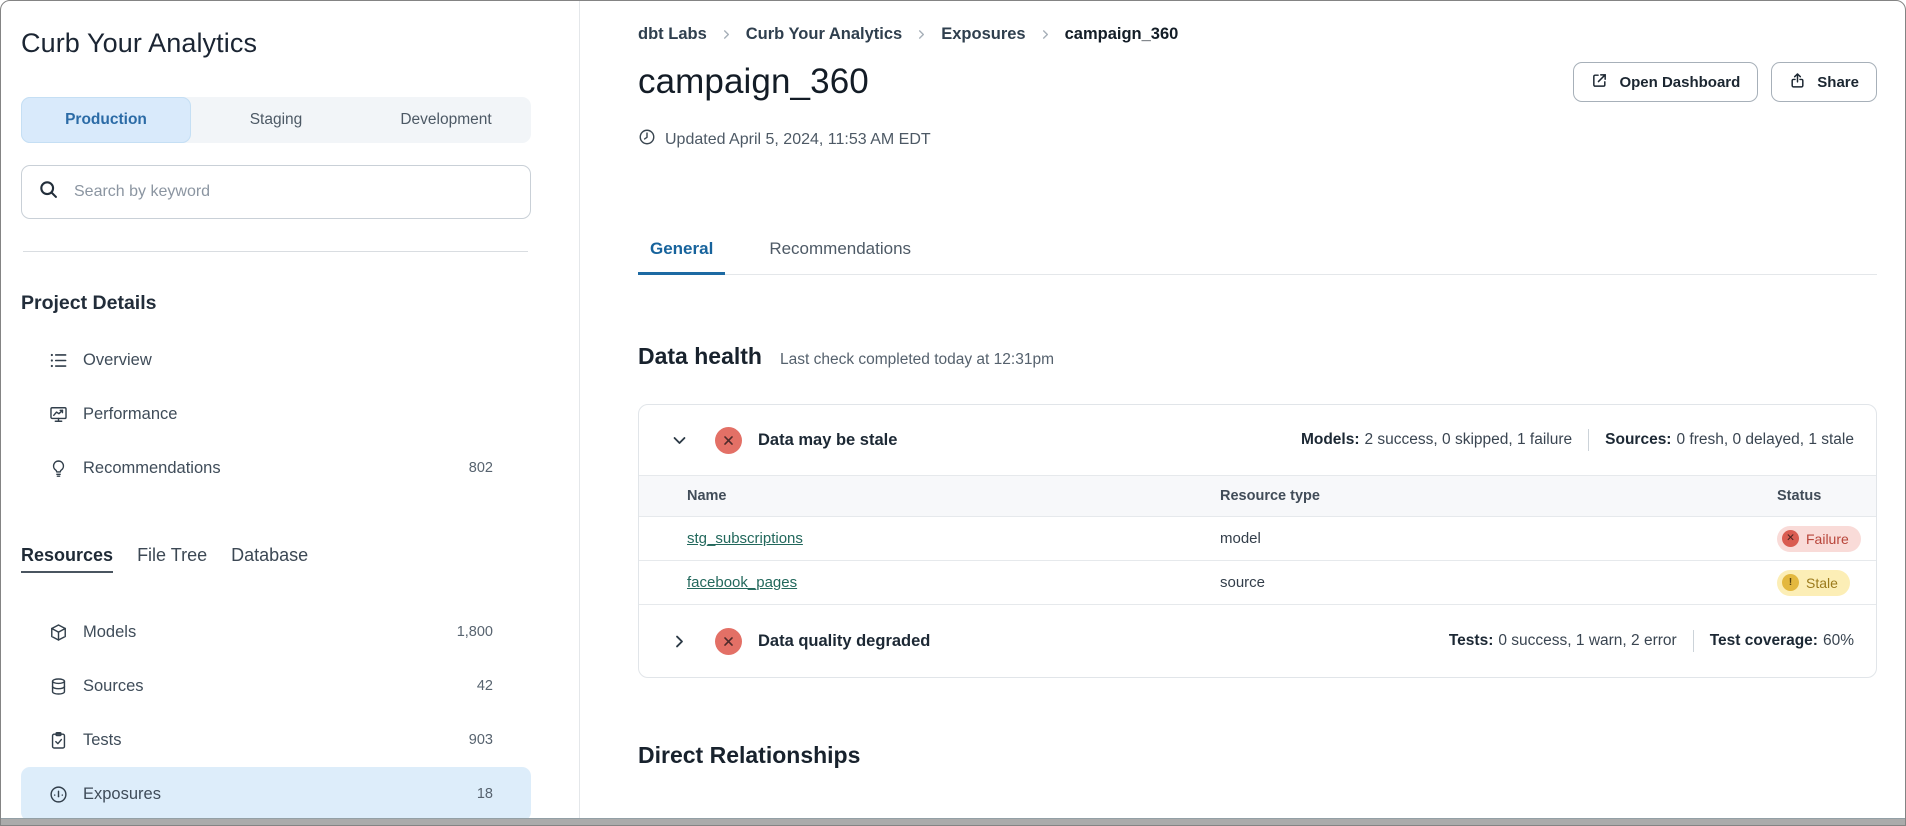  Describe the element at coordinates (58, 360) in the screenshot. I see `list-icon` at that location.